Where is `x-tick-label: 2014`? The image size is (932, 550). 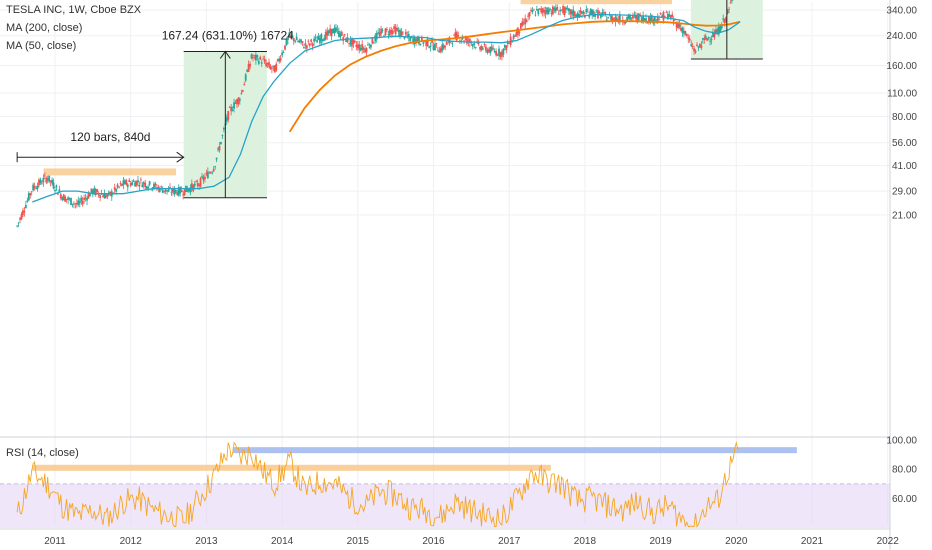 x-tick-label: 2014 is located at coordinates (282, 541).